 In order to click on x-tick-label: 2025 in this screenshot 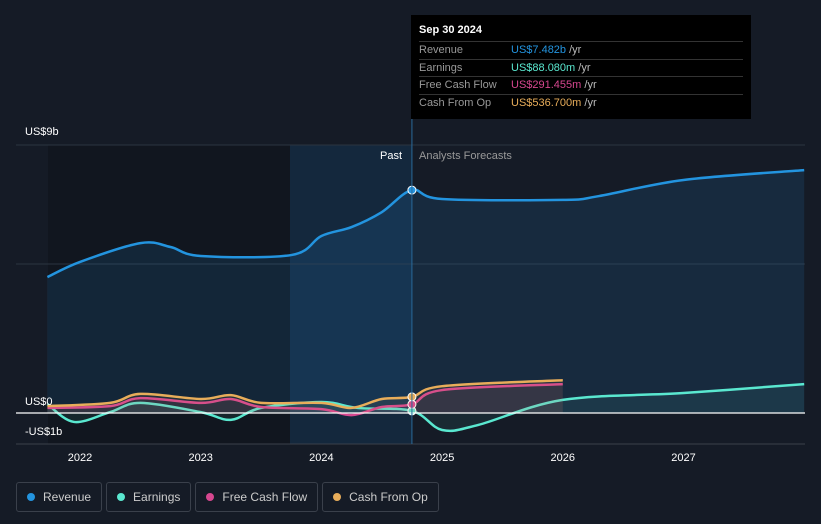, I will do `click(442, 458)`.